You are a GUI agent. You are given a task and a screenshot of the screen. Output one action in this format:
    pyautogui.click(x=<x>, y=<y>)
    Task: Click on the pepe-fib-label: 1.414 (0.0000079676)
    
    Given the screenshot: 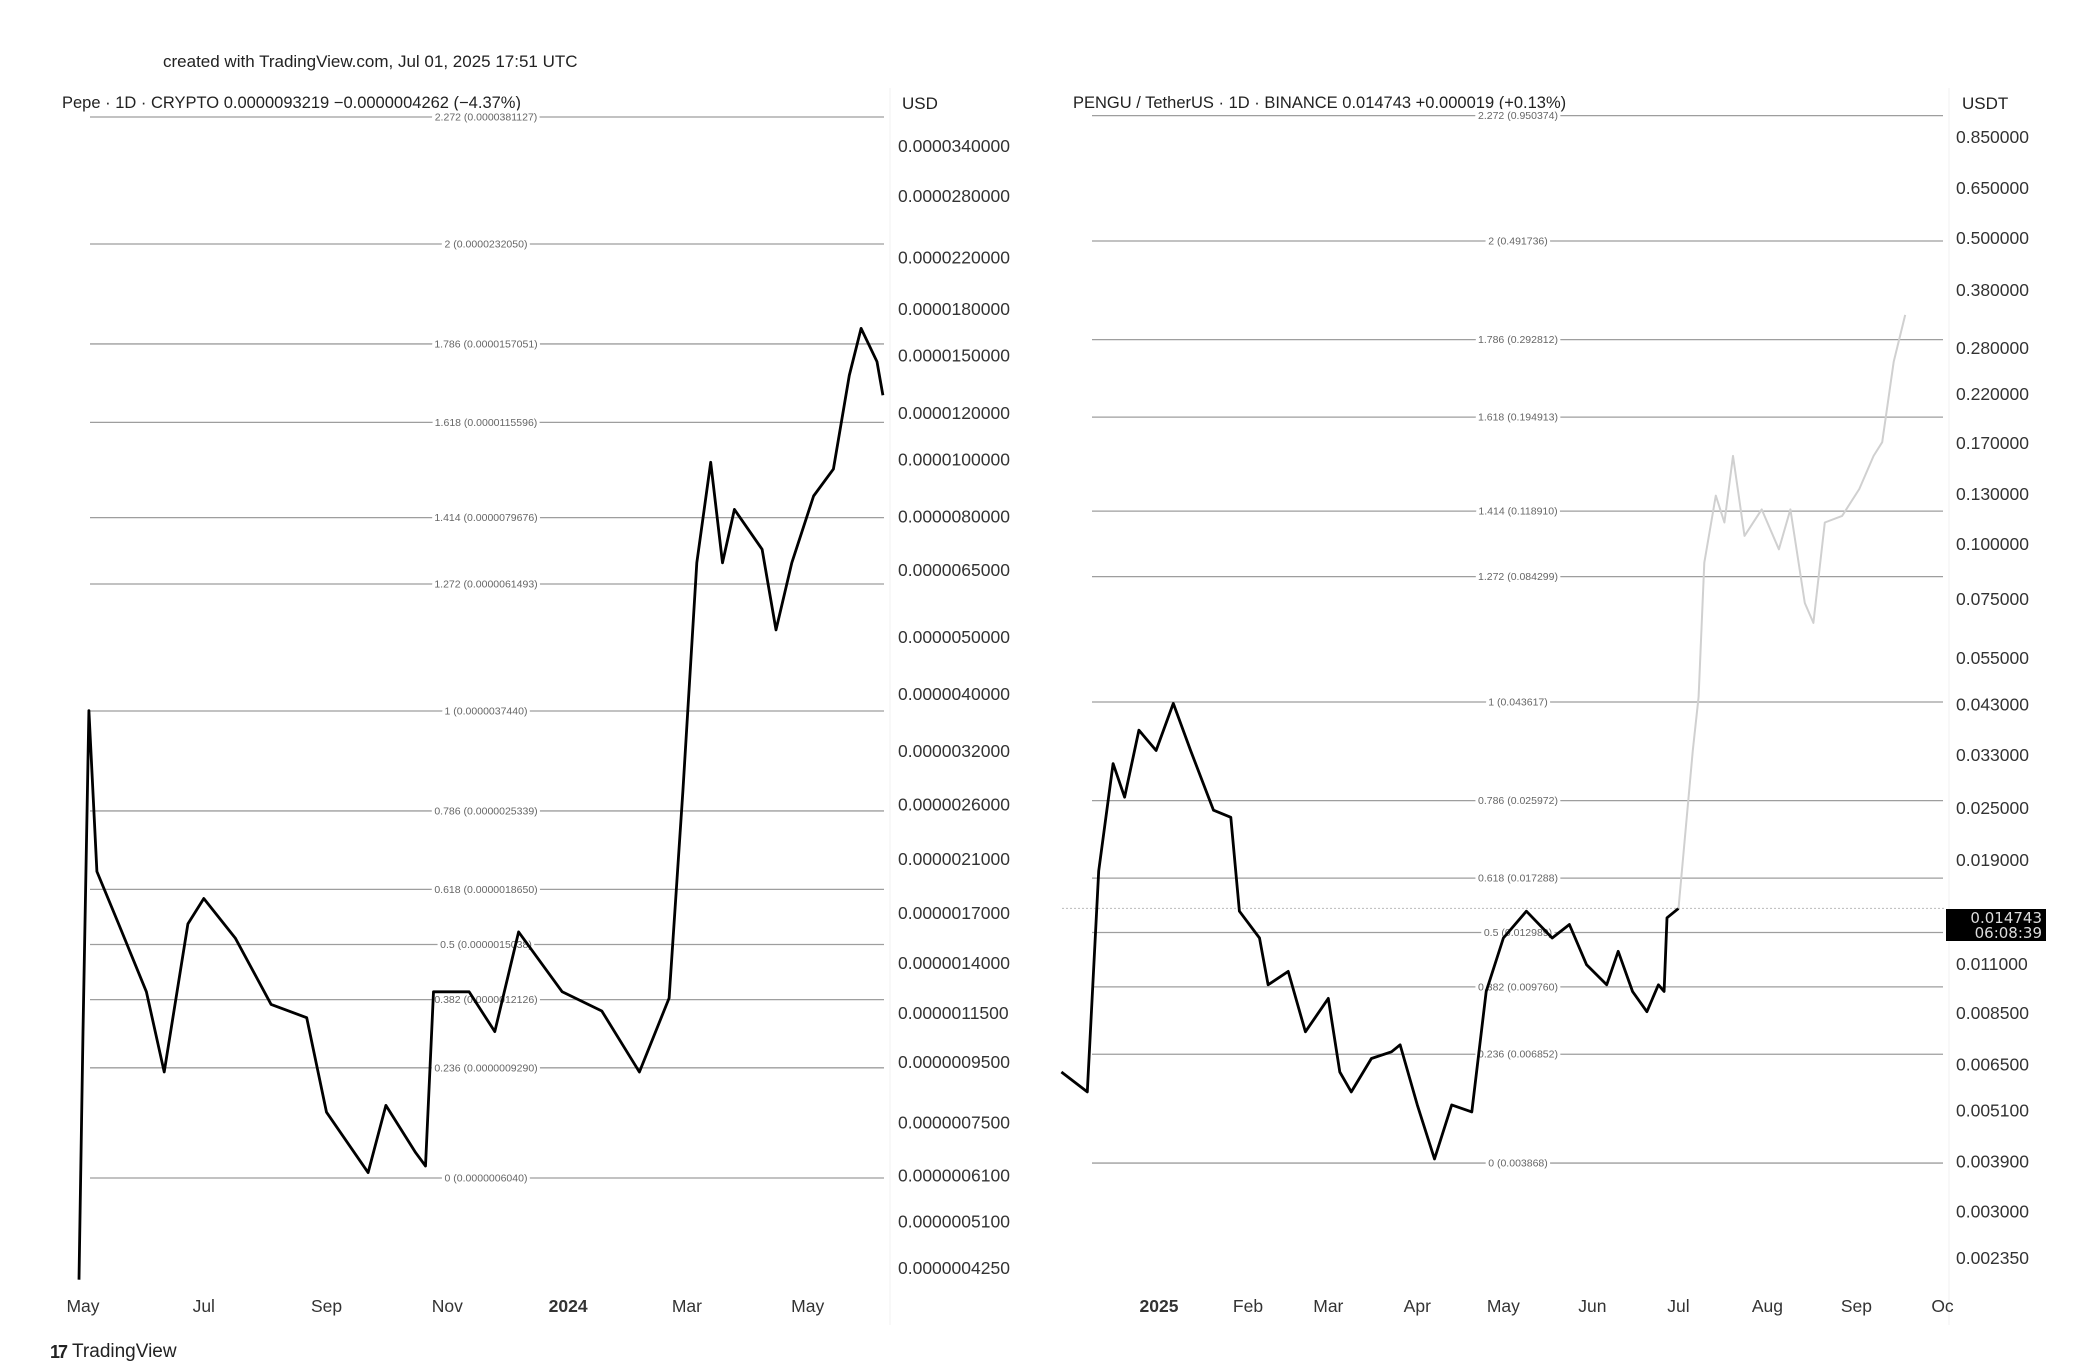 What is the action you would take?
    pyautogui.click(x=485, y=518)
    